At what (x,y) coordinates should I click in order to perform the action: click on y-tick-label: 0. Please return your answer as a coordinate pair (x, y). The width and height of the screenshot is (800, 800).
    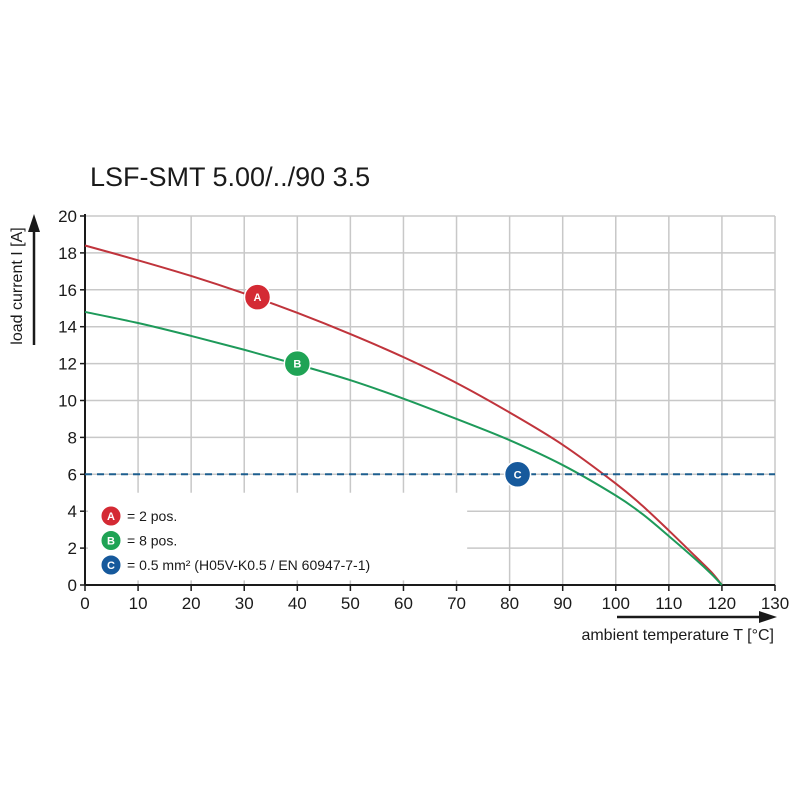
    Looking at the image, I should click on (72, 585).